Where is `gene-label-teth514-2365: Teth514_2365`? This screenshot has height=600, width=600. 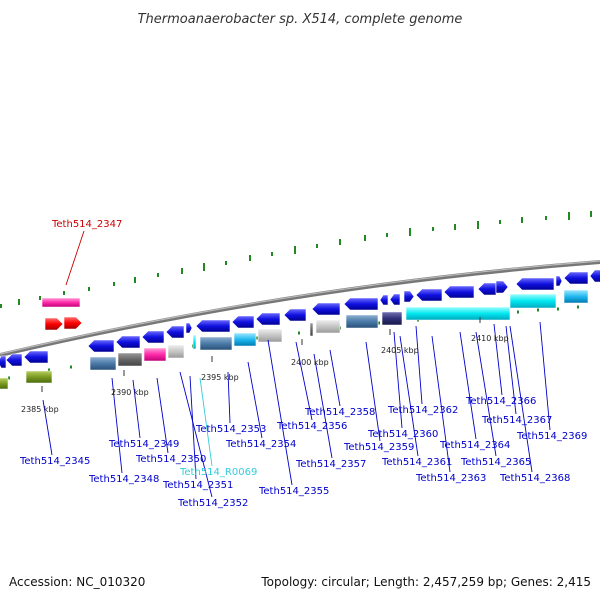
gene-label-teth514-2365: Teth514_2365 is located at coordinates (495, 462).